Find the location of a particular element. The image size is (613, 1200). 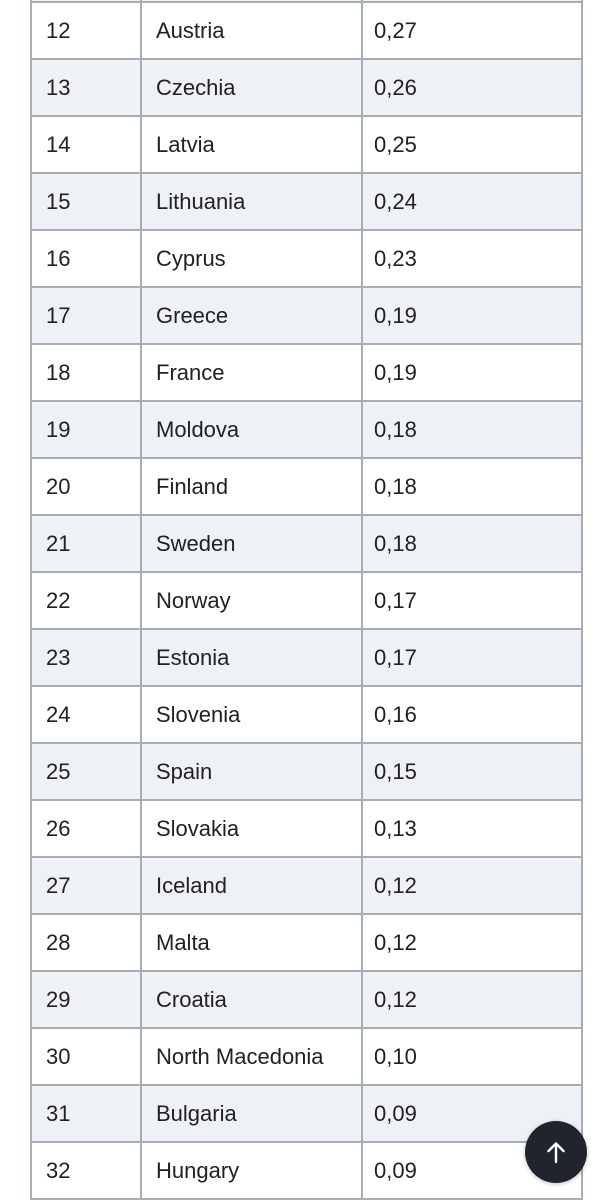

value-cell: 0,15 is located at coordinates (472, 771).